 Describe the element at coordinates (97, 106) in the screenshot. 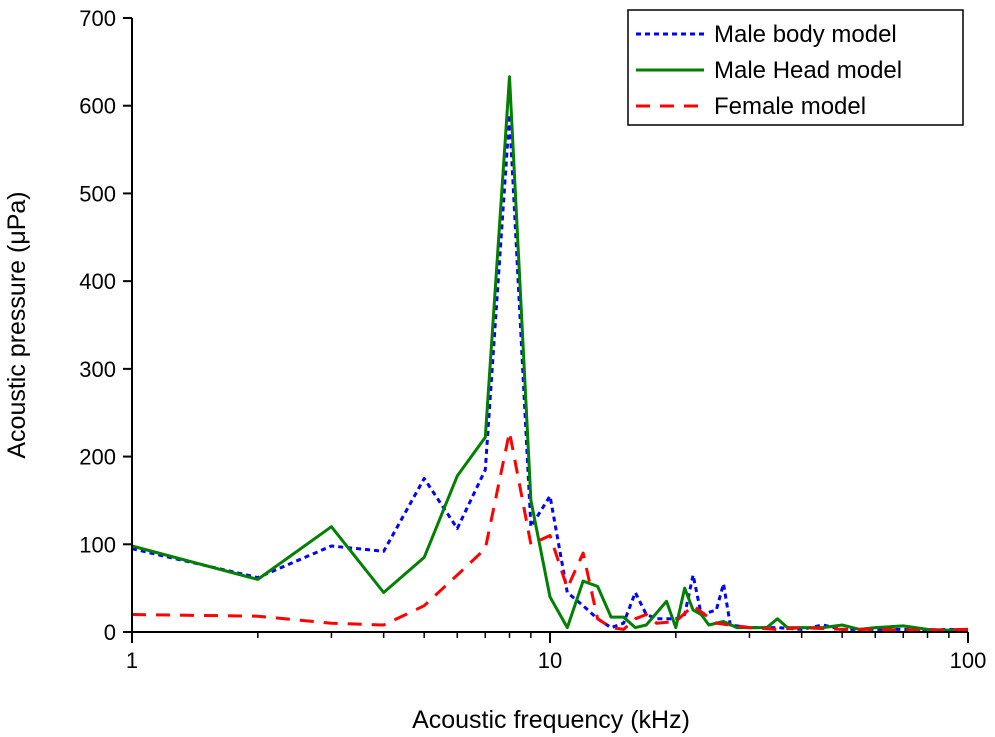

I see `y-tick-label: 600` at that location.